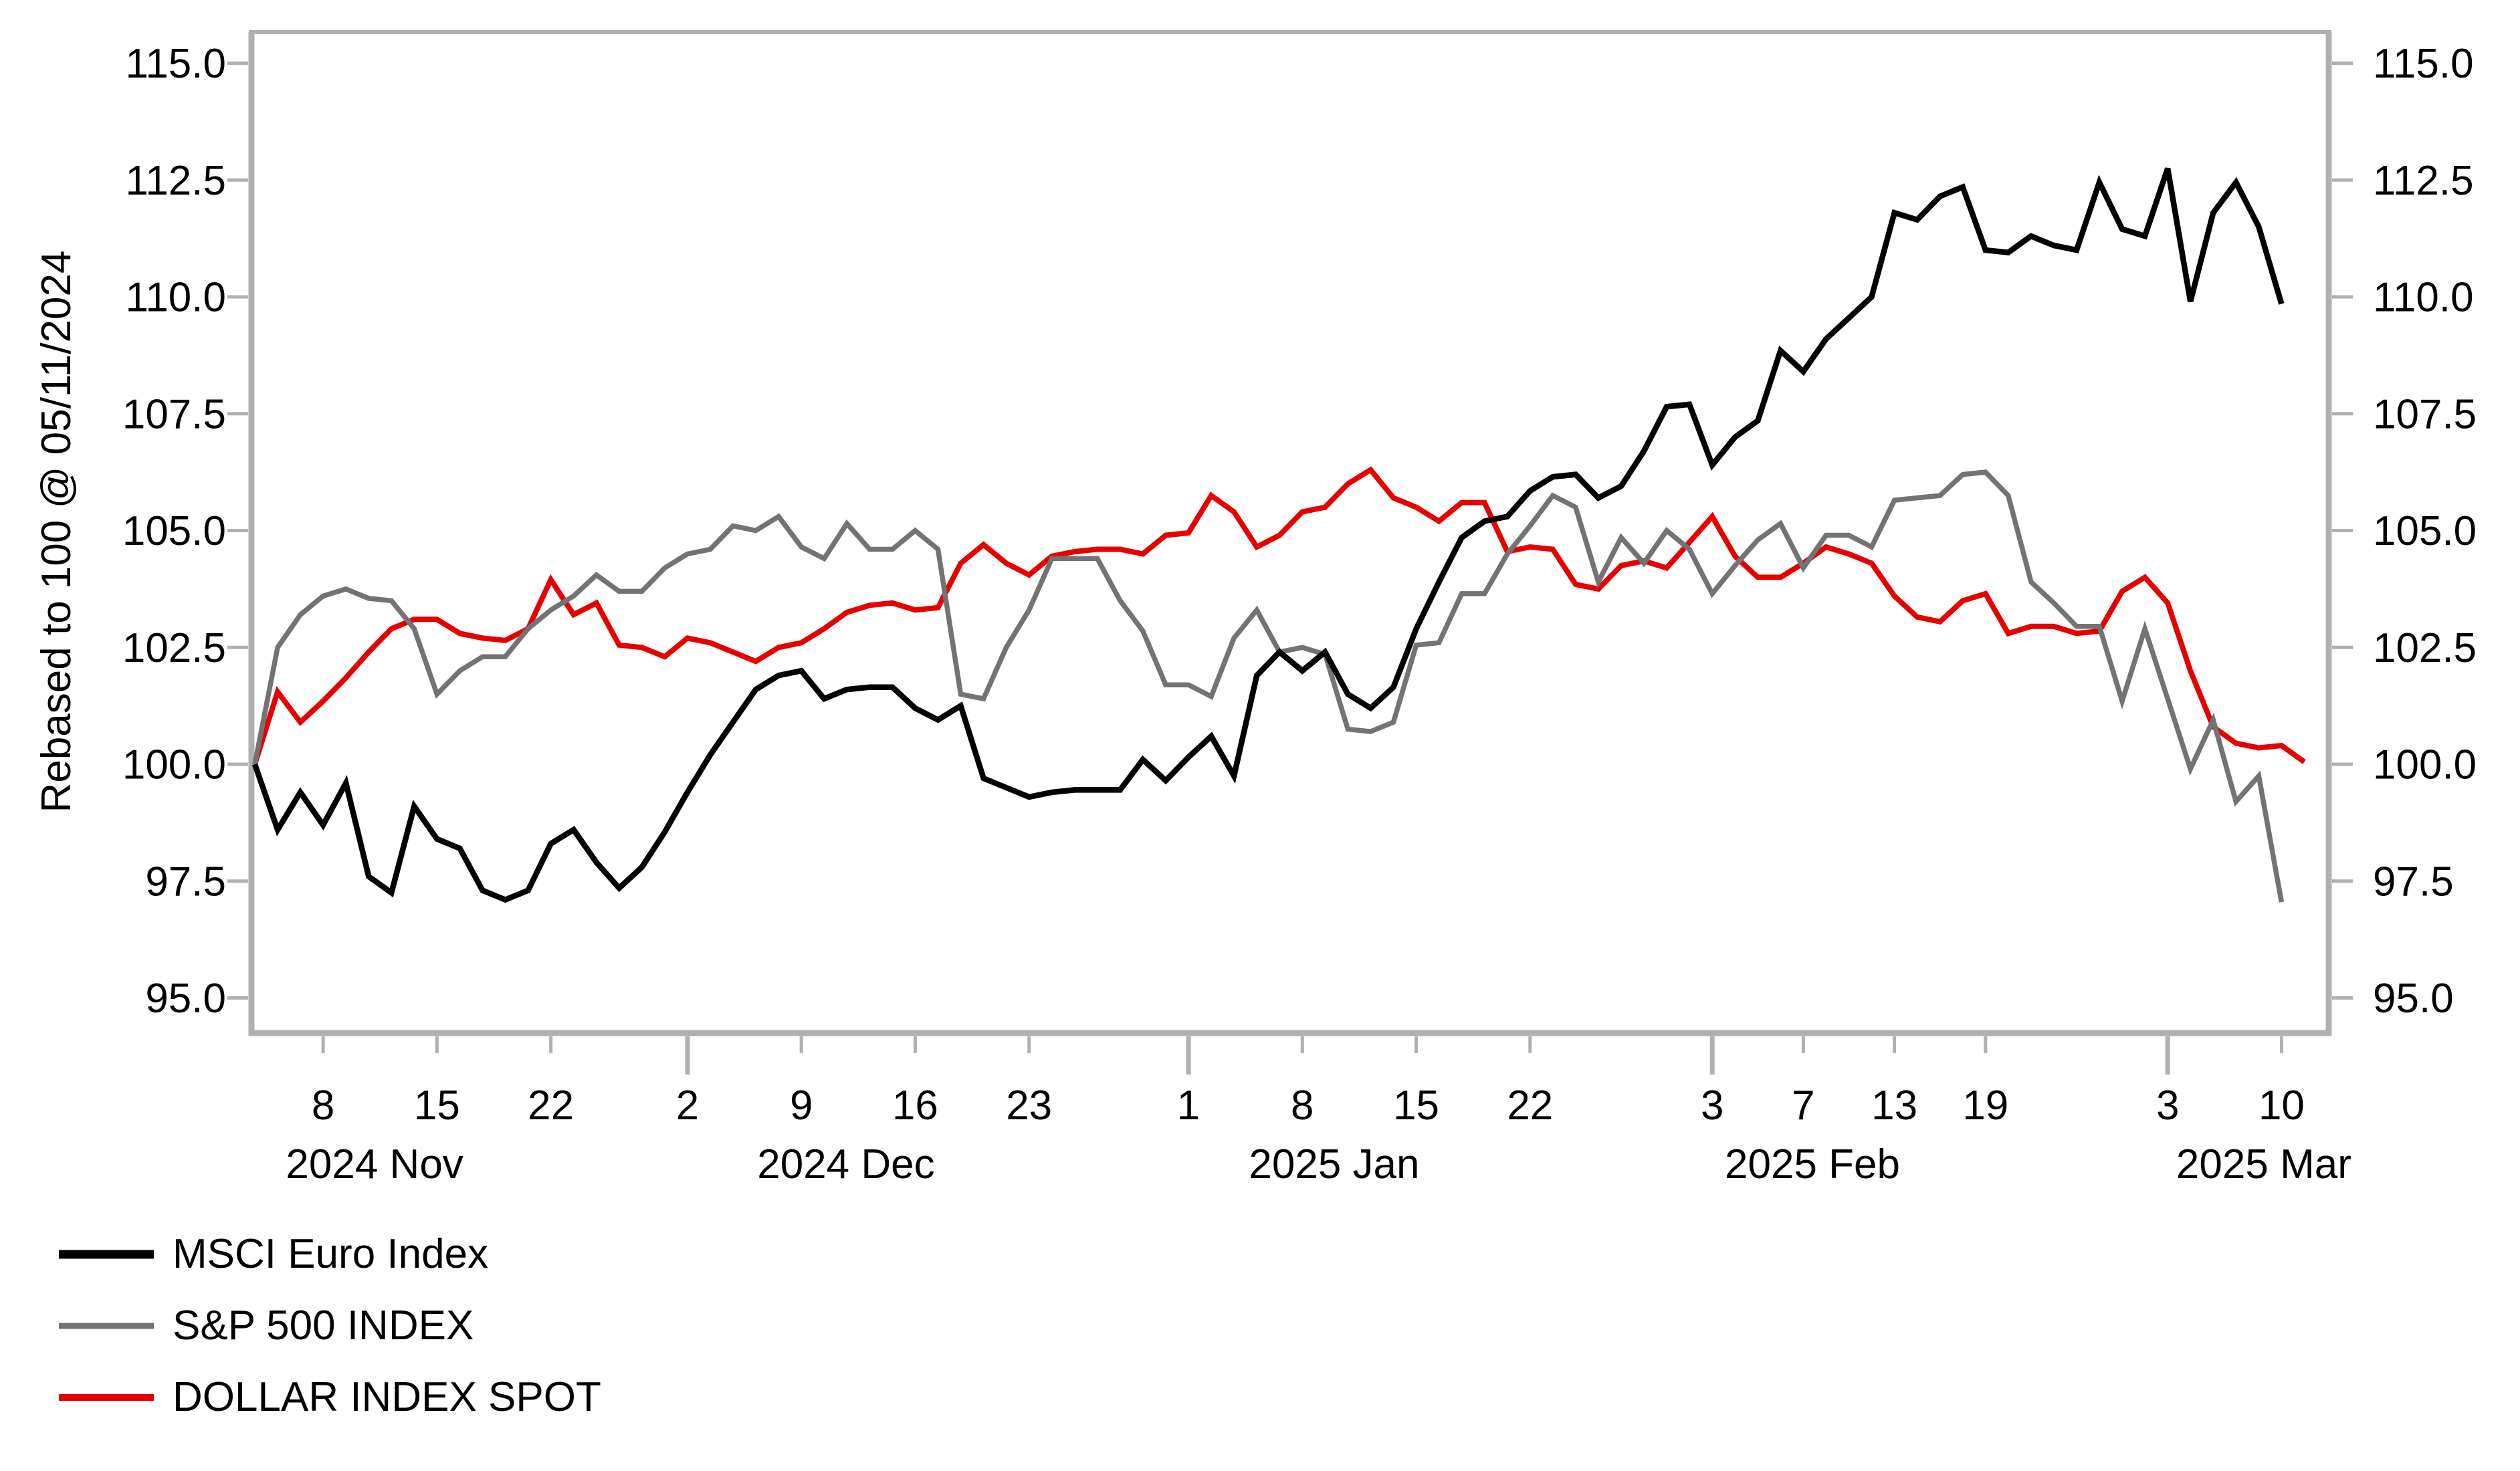 This screenshot has height=1471, width=2520. I want to click on y-tick-label-left: 110.0, so click(175, 298).